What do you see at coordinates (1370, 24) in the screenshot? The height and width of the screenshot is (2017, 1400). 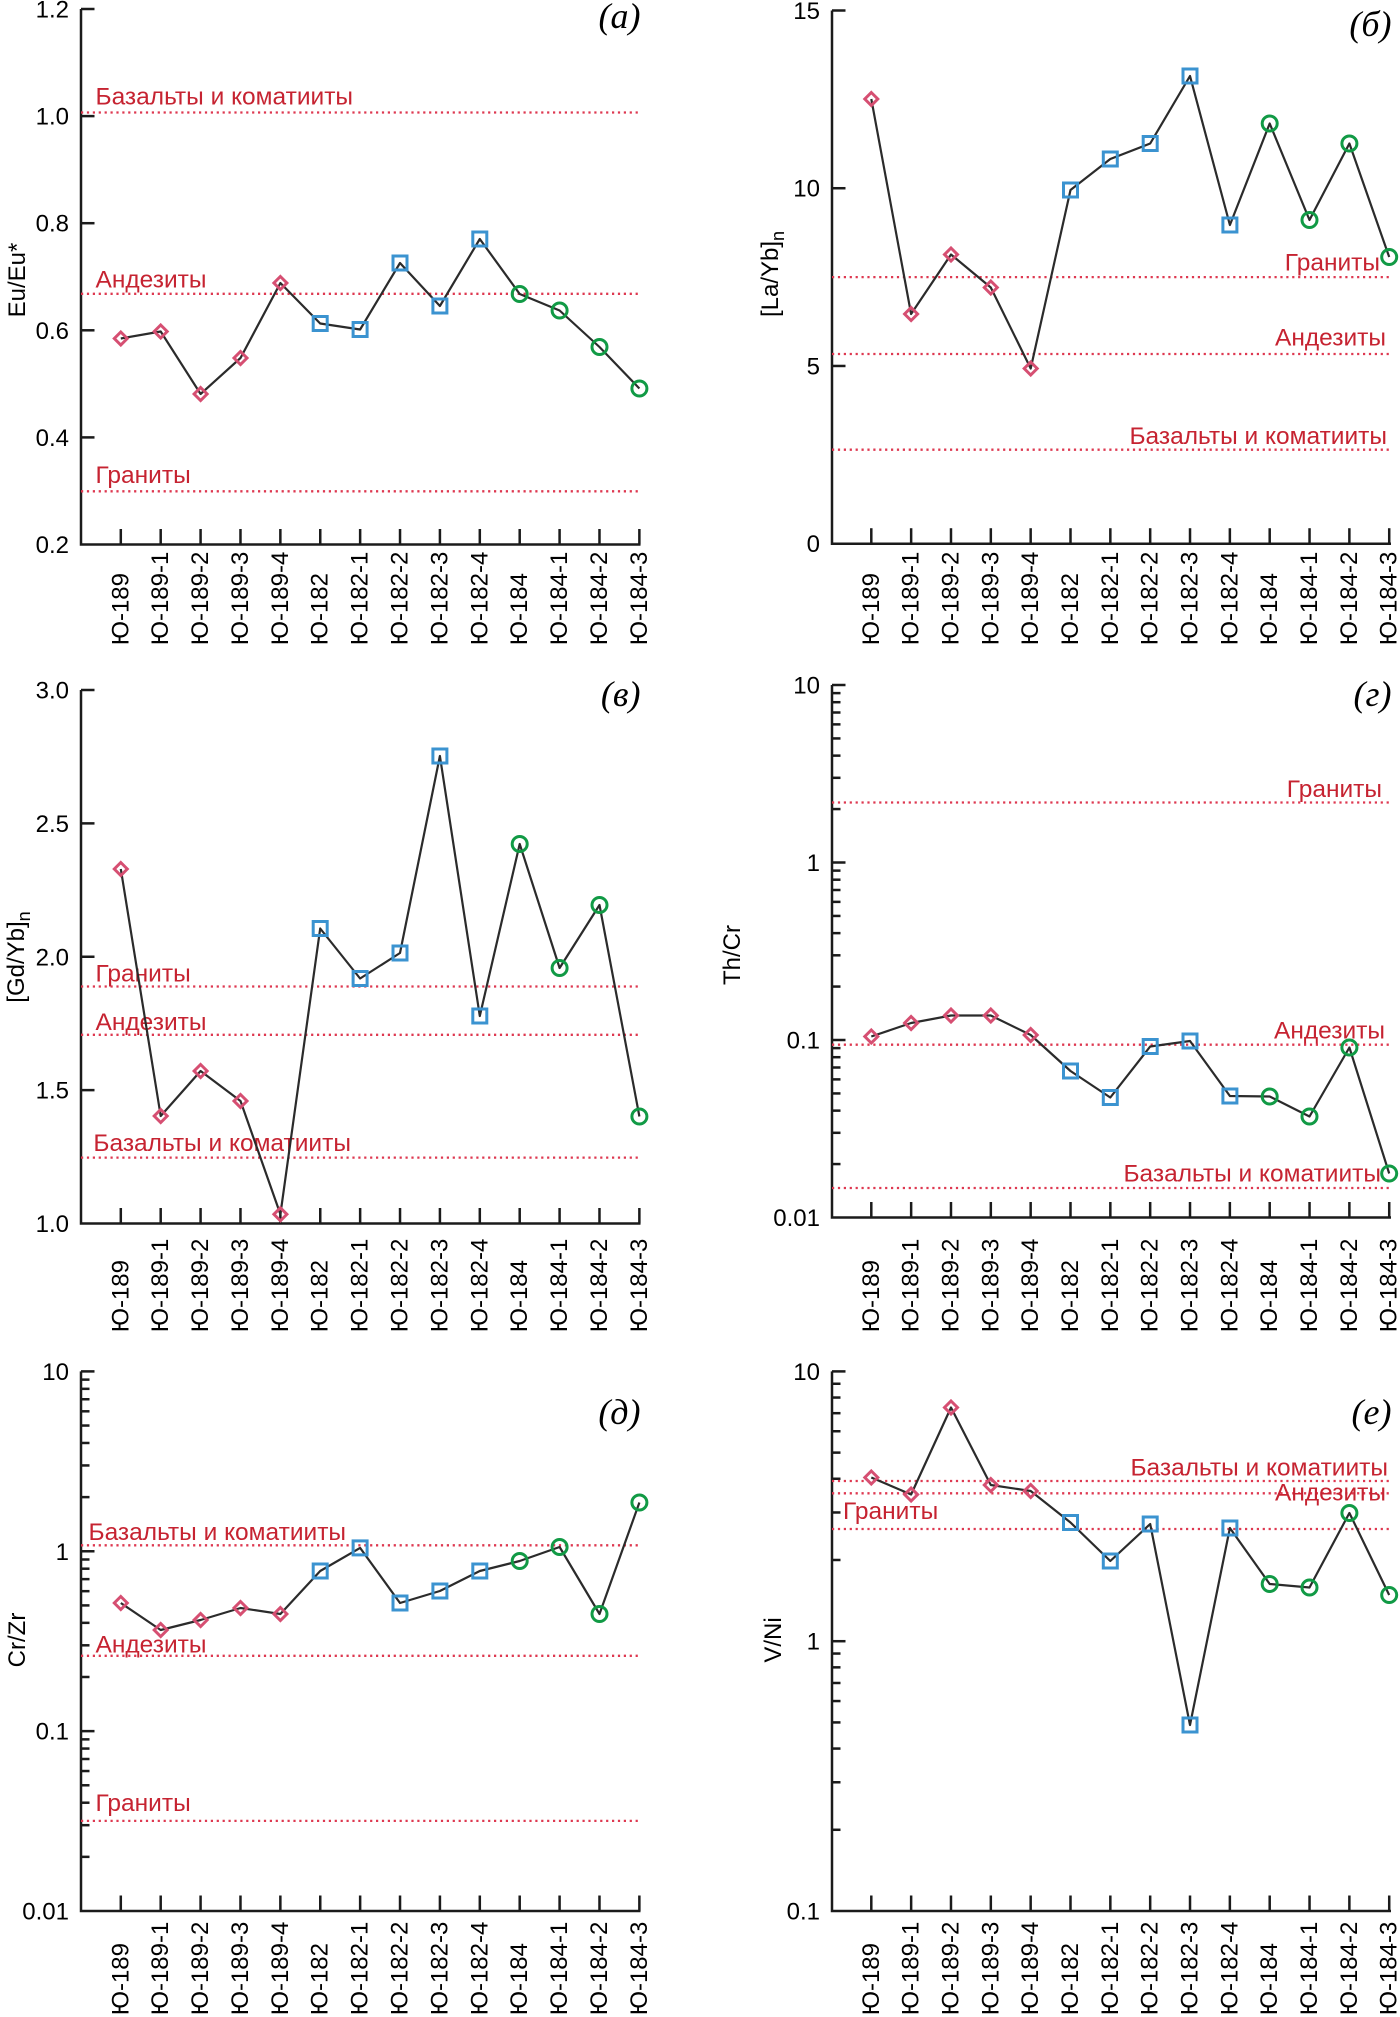 I see `svg-text: (б)` at bounding box center [1370, 24].